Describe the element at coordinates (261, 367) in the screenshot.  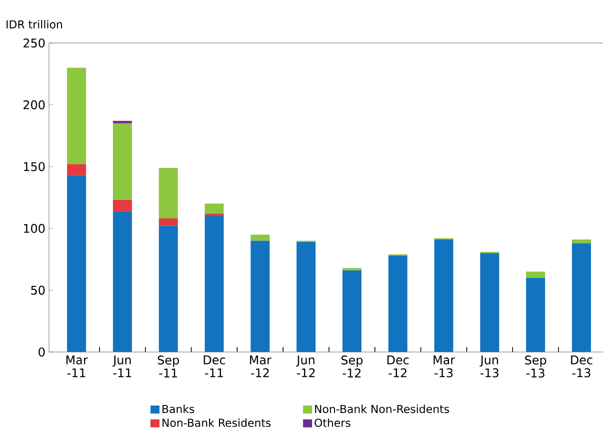
I see `x-tick-label: Mar -12` at that location.